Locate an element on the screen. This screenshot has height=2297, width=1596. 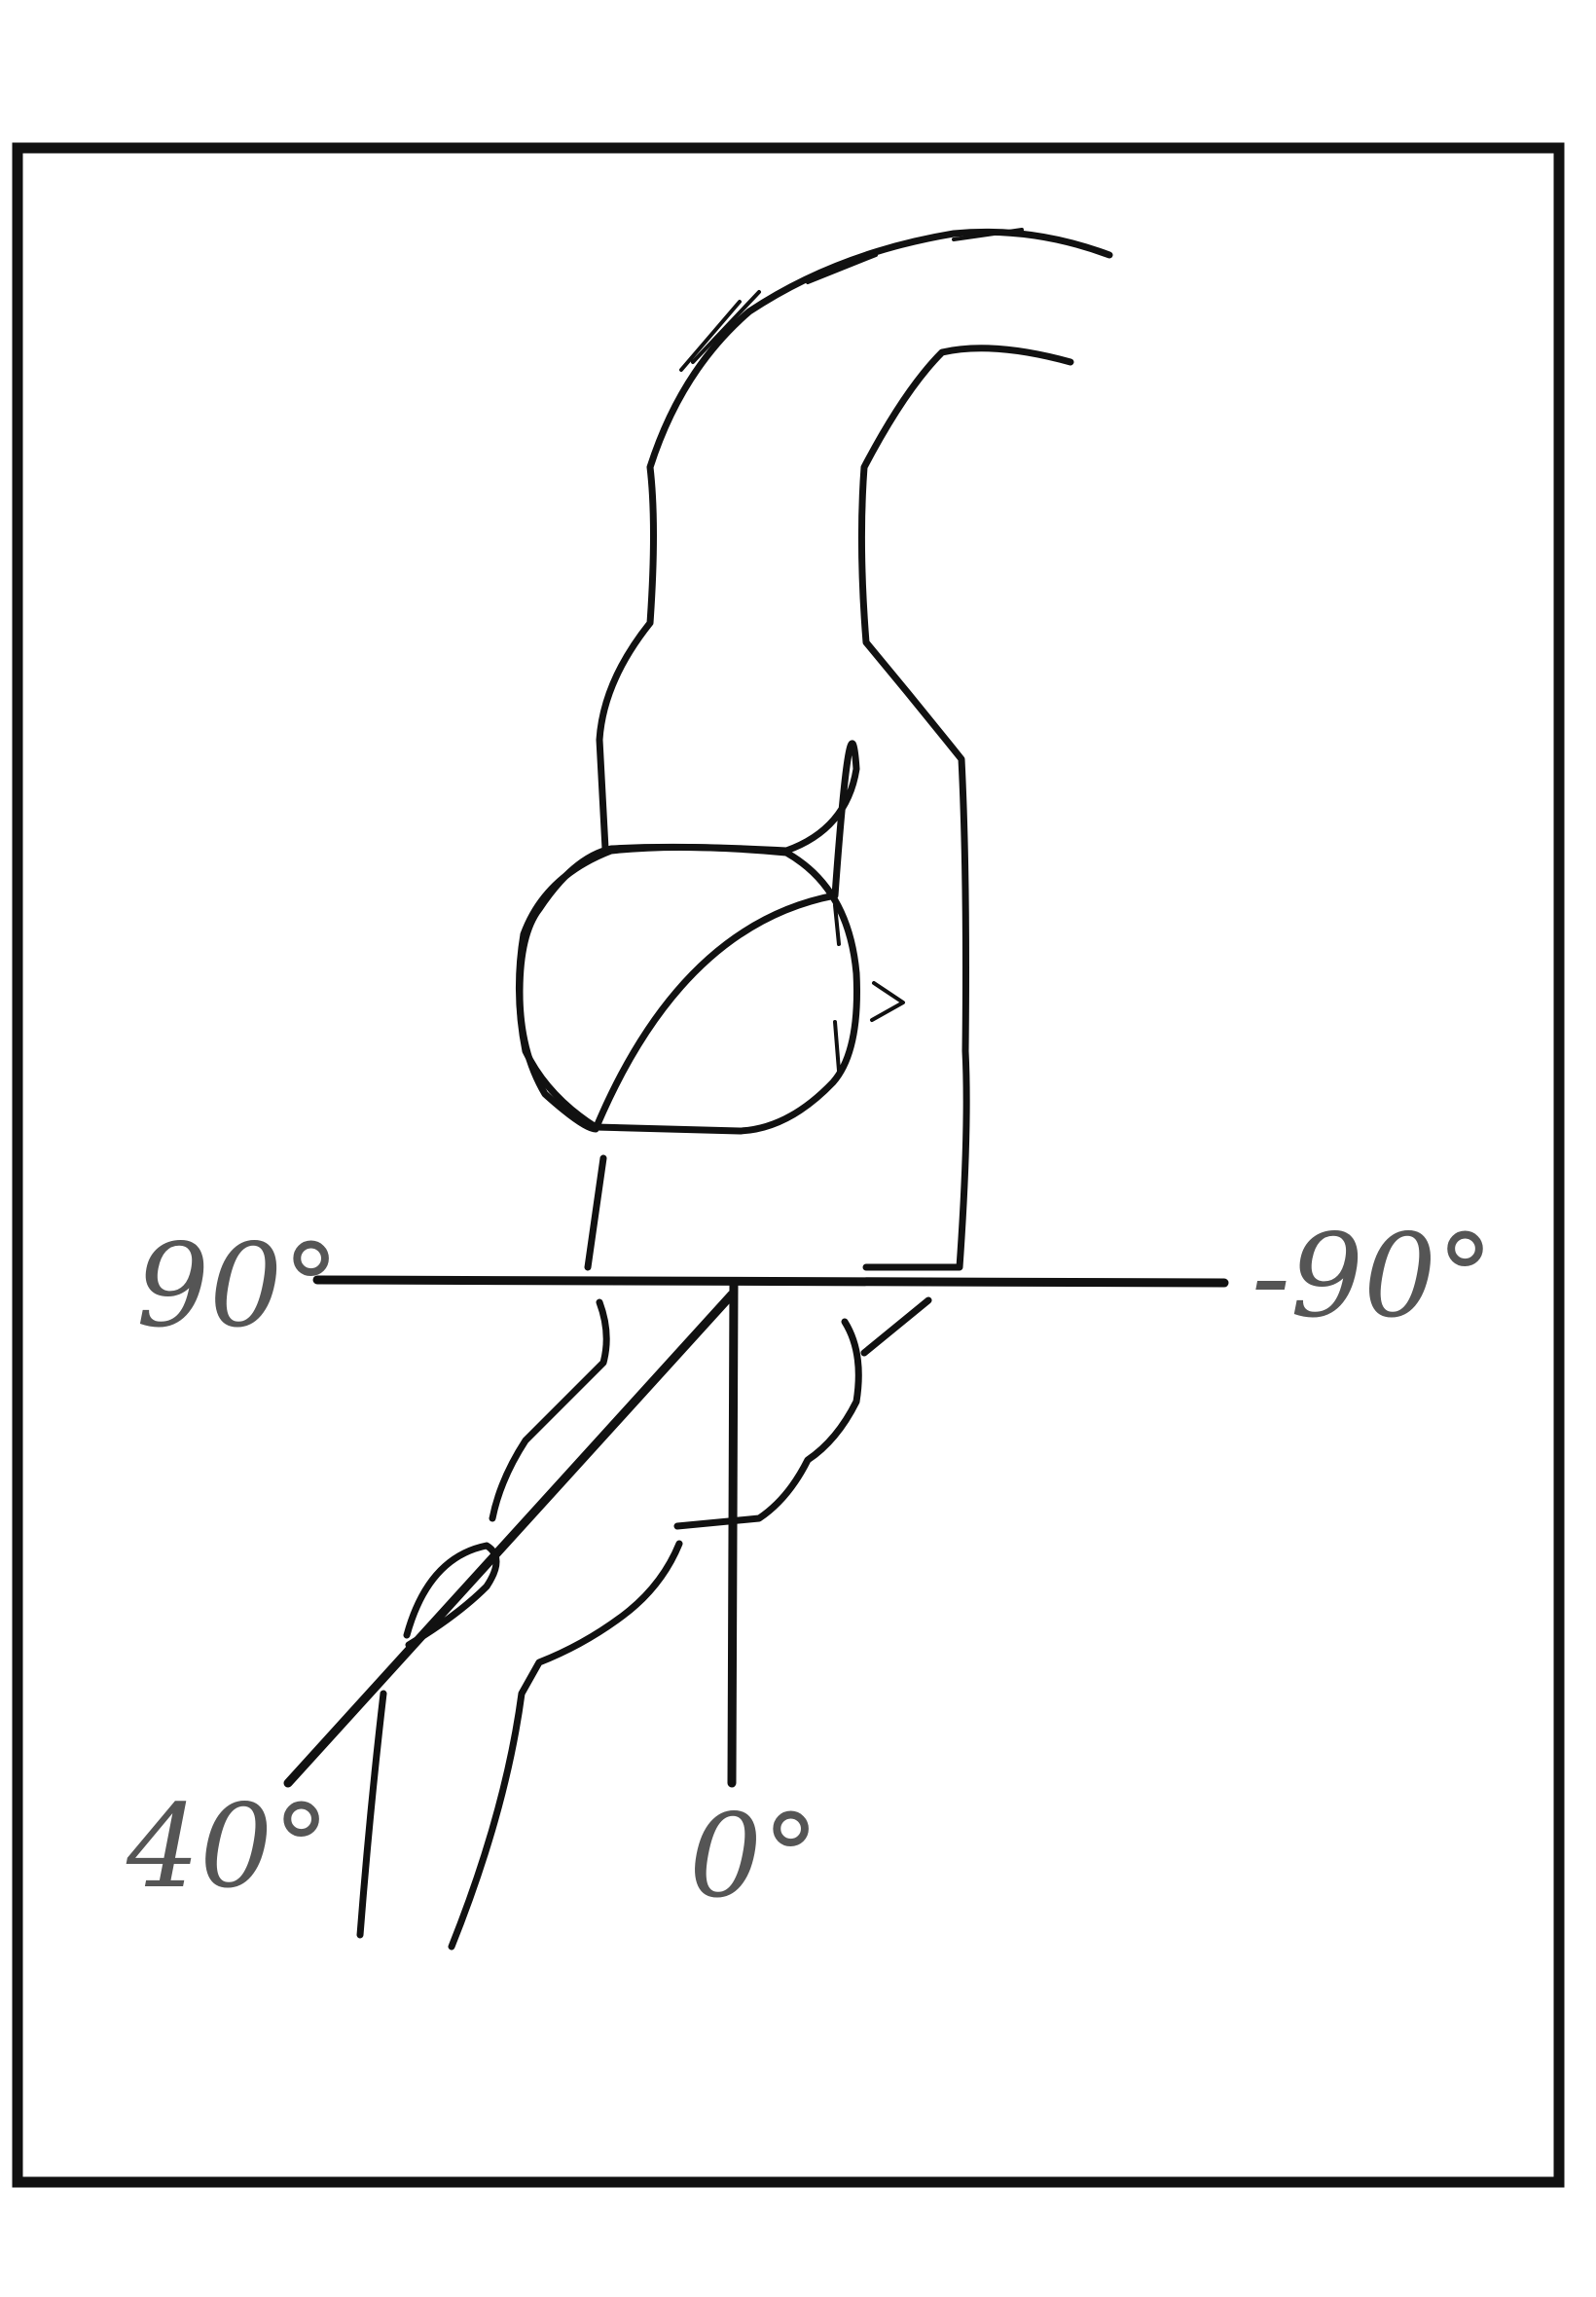
label-minus-90-right: -90° is located at coordinates (1372, 1276).